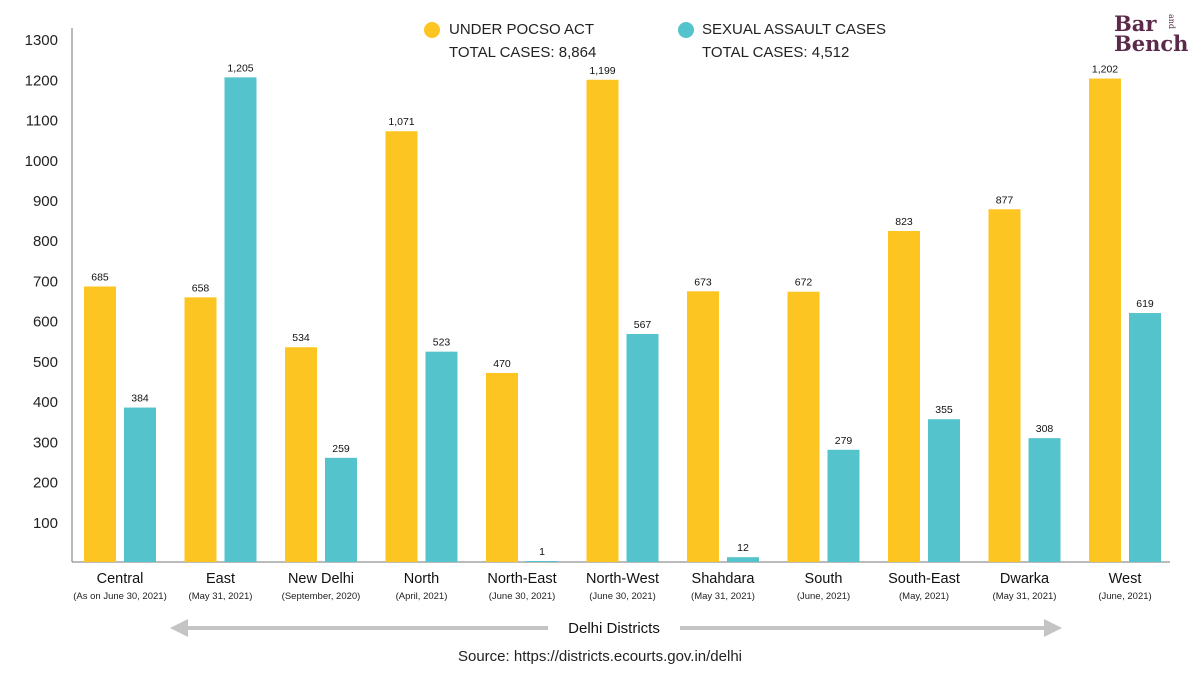  Describe the element at coordinates (703, 282) in the screenshot. I see `value-label-pocso: 673` at that location.